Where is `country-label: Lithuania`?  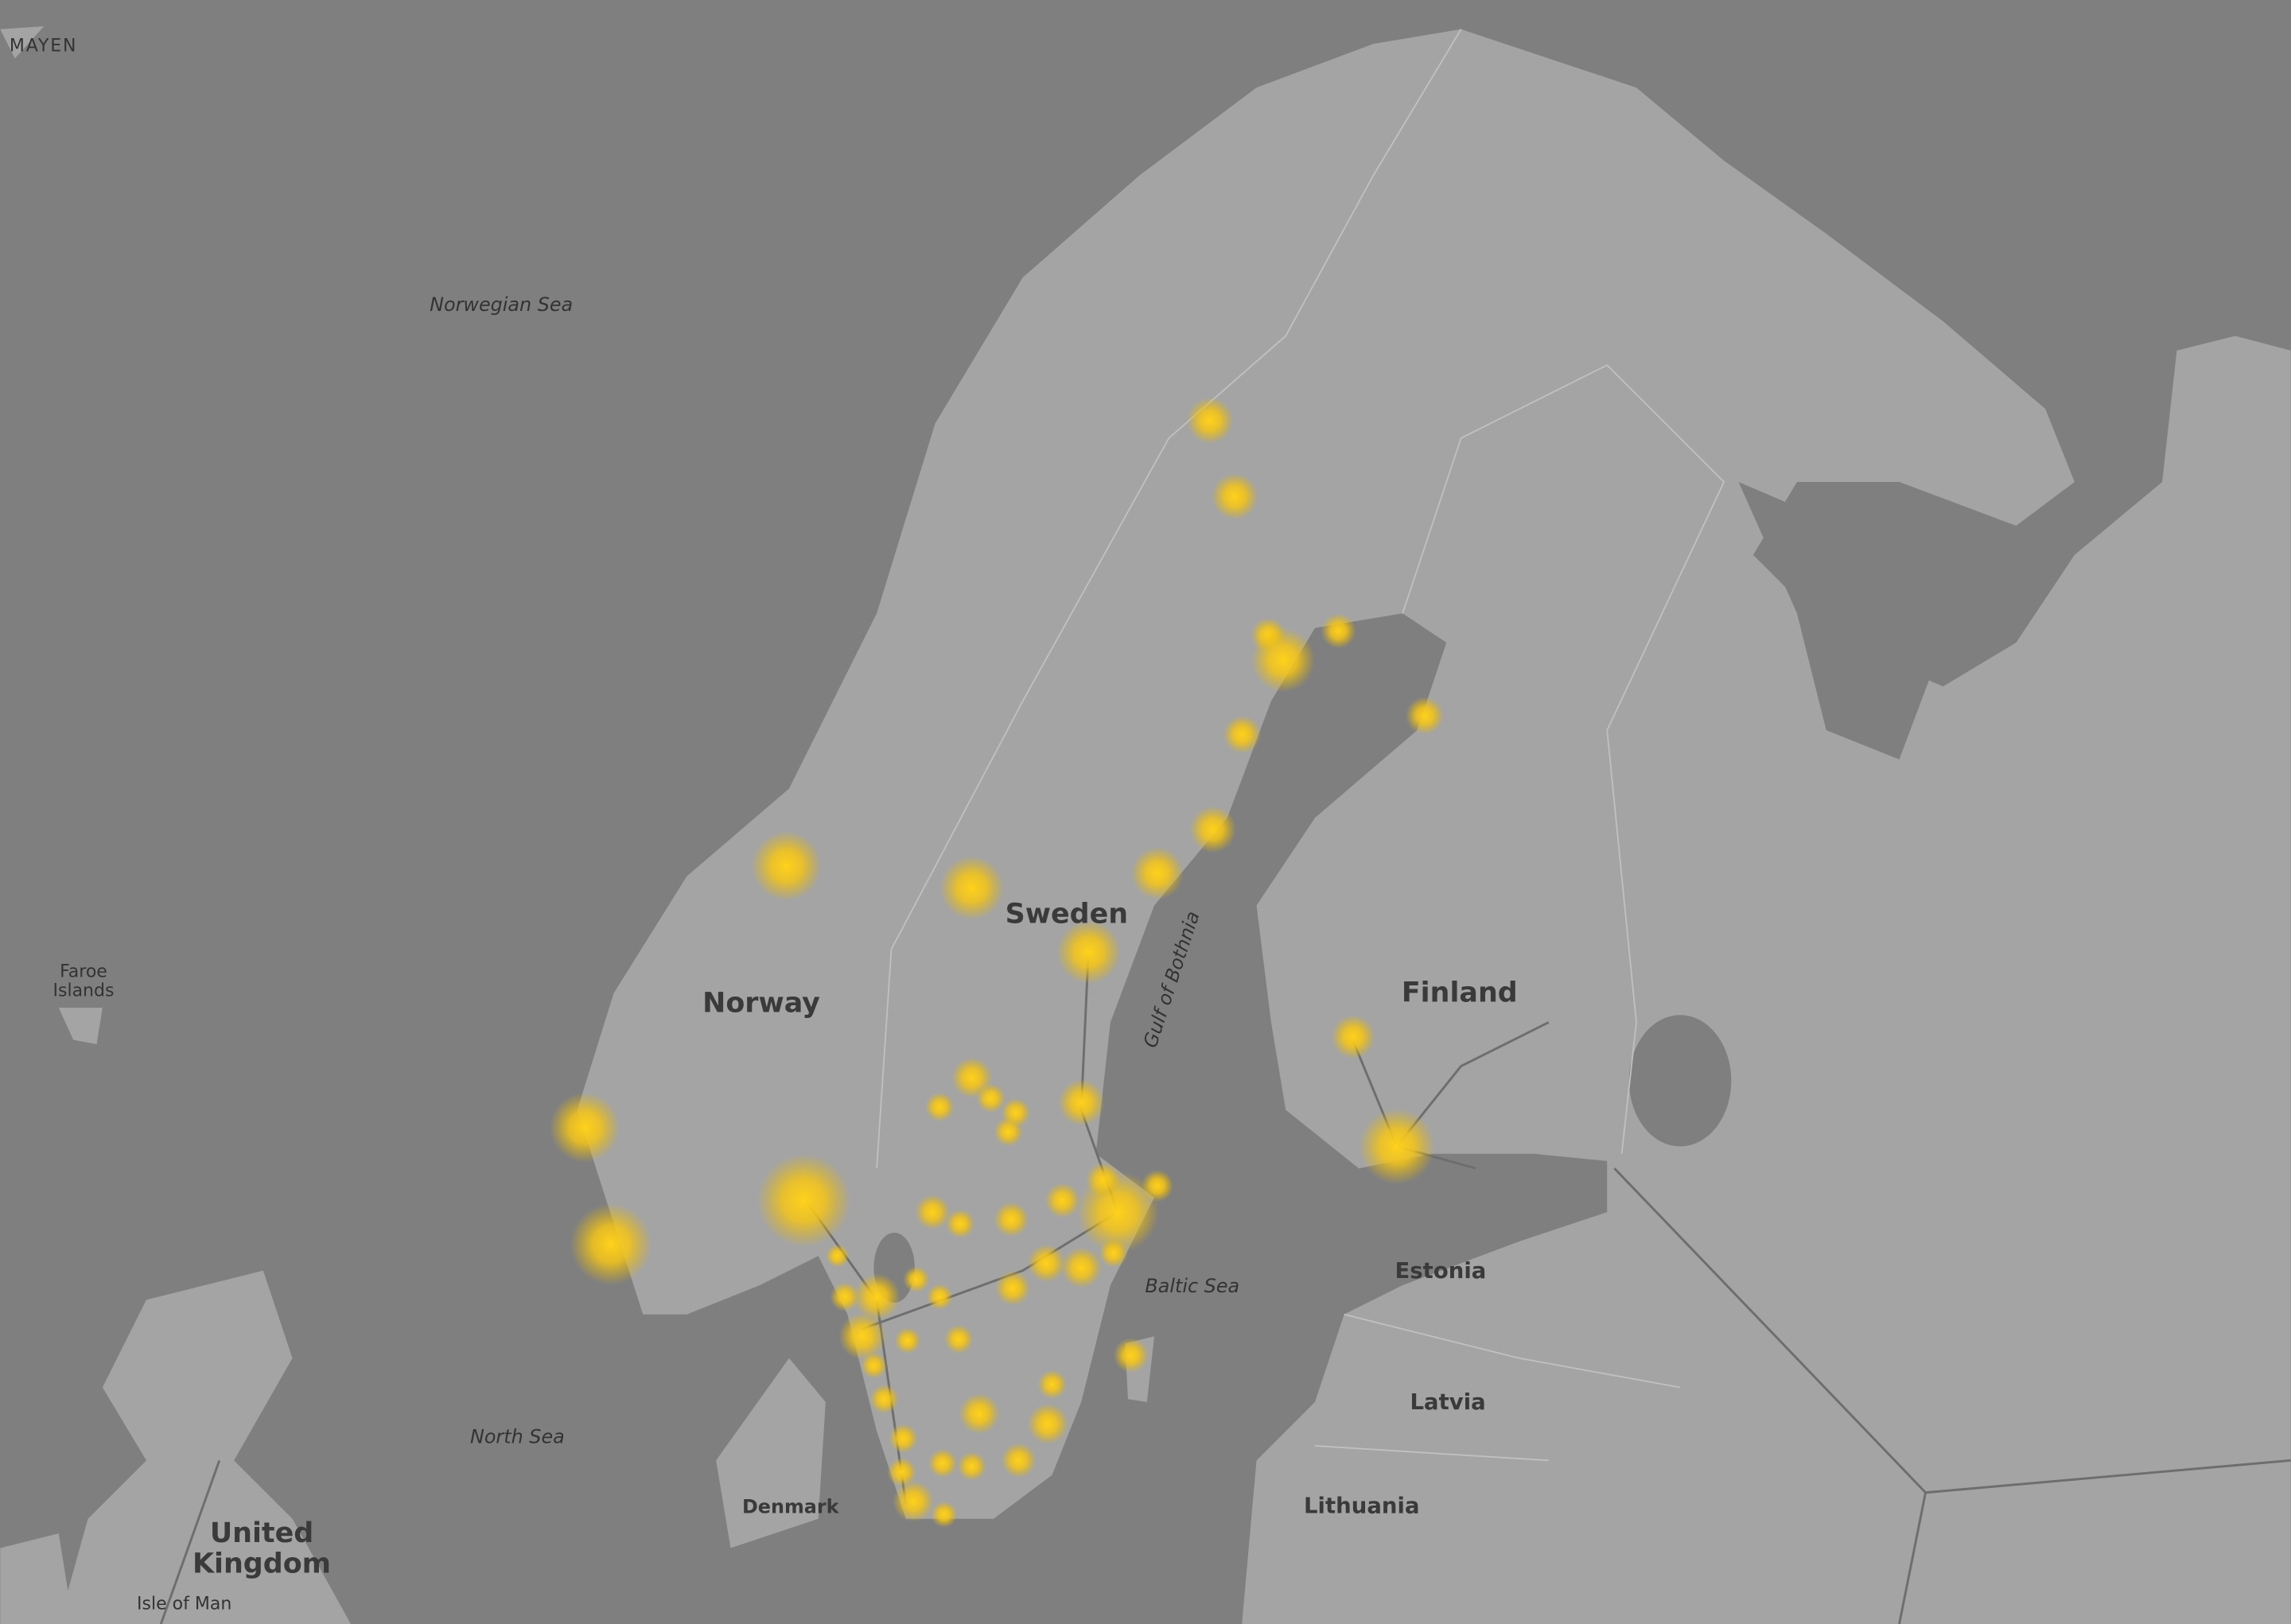 country-label: Lithuania is located at coordinates (1362, 1505).